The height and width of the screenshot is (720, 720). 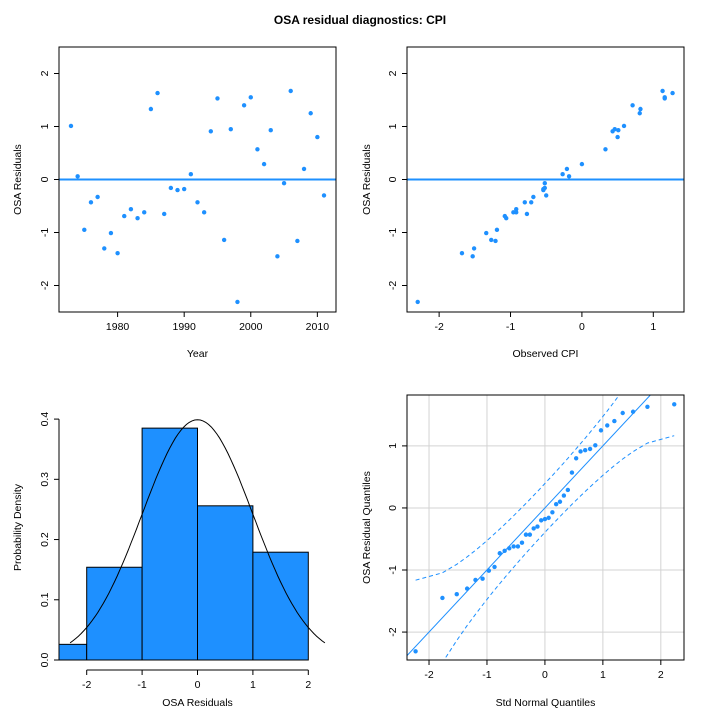 I want to click on x-axis-label: Std Normal Quantiles, so click(x=546, y=703).